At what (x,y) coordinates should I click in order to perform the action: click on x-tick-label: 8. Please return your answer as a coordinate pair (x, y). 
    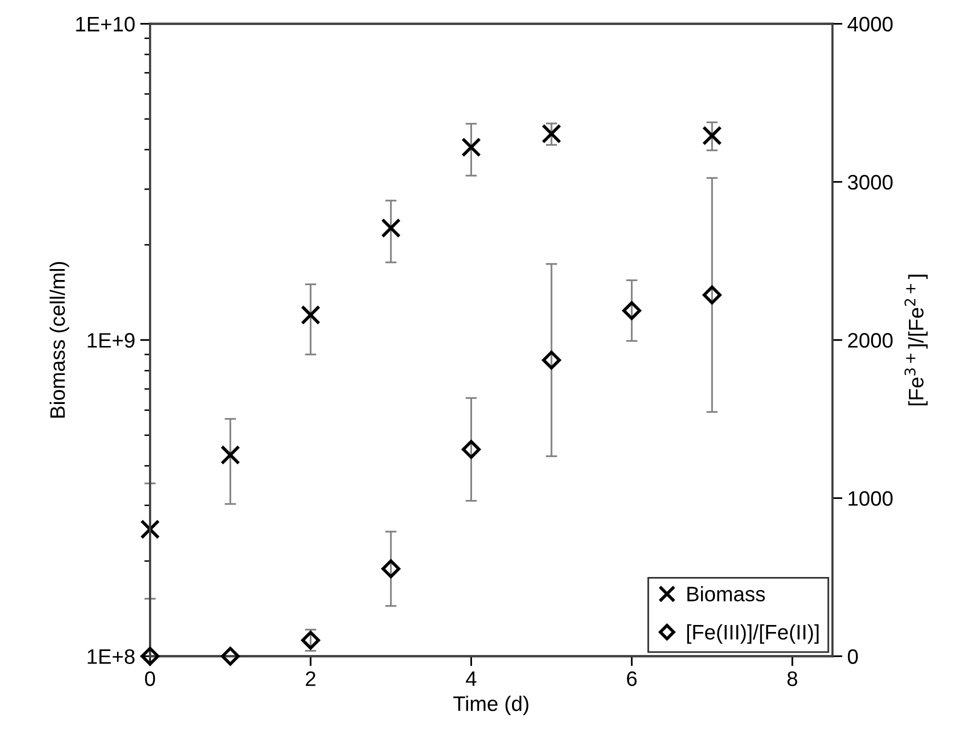
    Looking at the image, I should click on (792, 678).